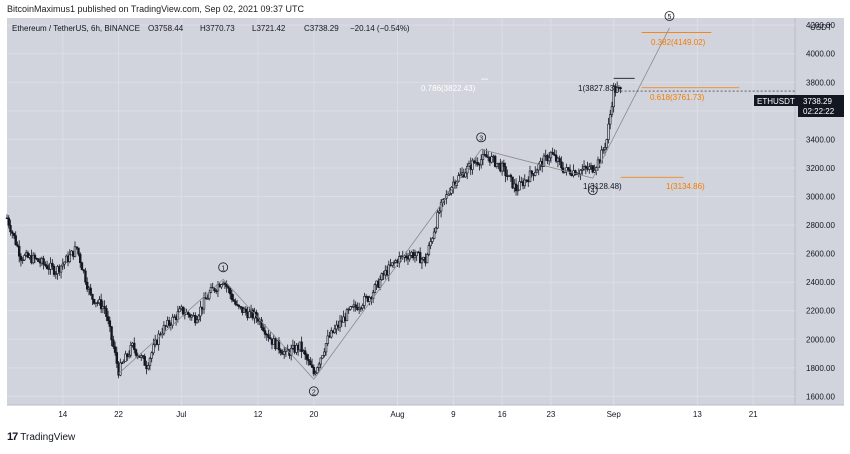 The height and width of the screenshot is (454, 850). I want to click on price-tag-value: 3738.29, so click(817, 101).